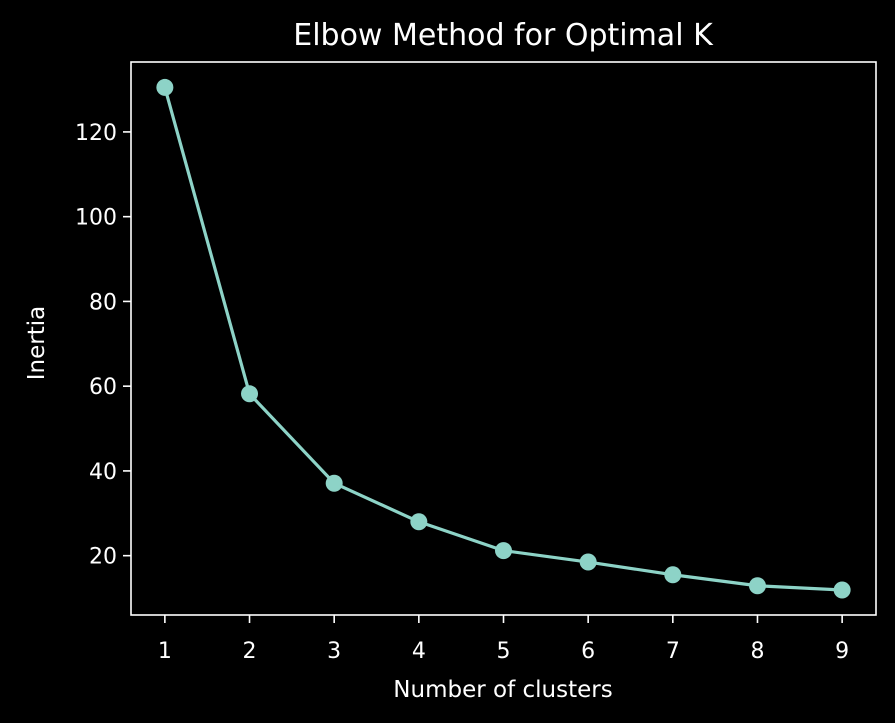  I want to click on x-tick-label: 2, so click(250, 651).